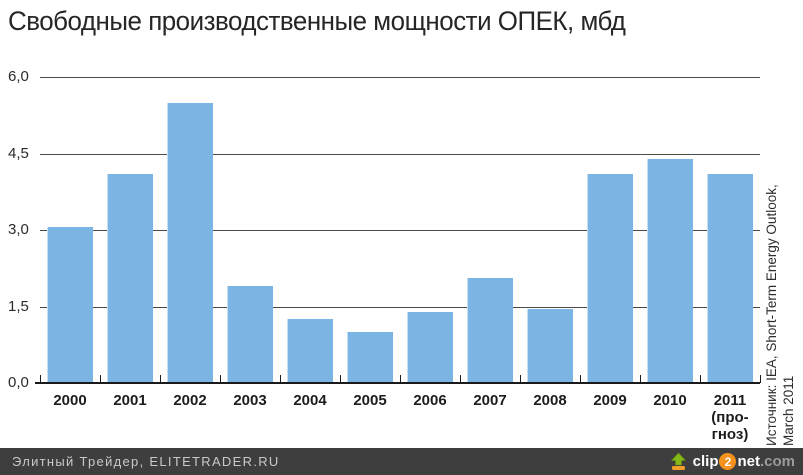 This screenshot has width=803, height=475. What do you see at coordinates (550, 346) in the screenshot?
I see `bar-2008` at bounding box center [550, 346].